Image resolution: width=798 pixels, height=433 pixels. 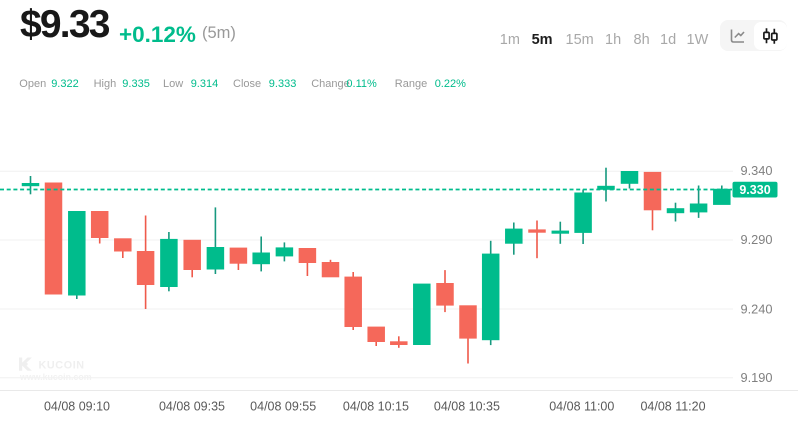 What do you see at coordinates (77, 406) in the screenshot?
I see `svg-text: 04/08 09:10` at bounding box center [77, 406].